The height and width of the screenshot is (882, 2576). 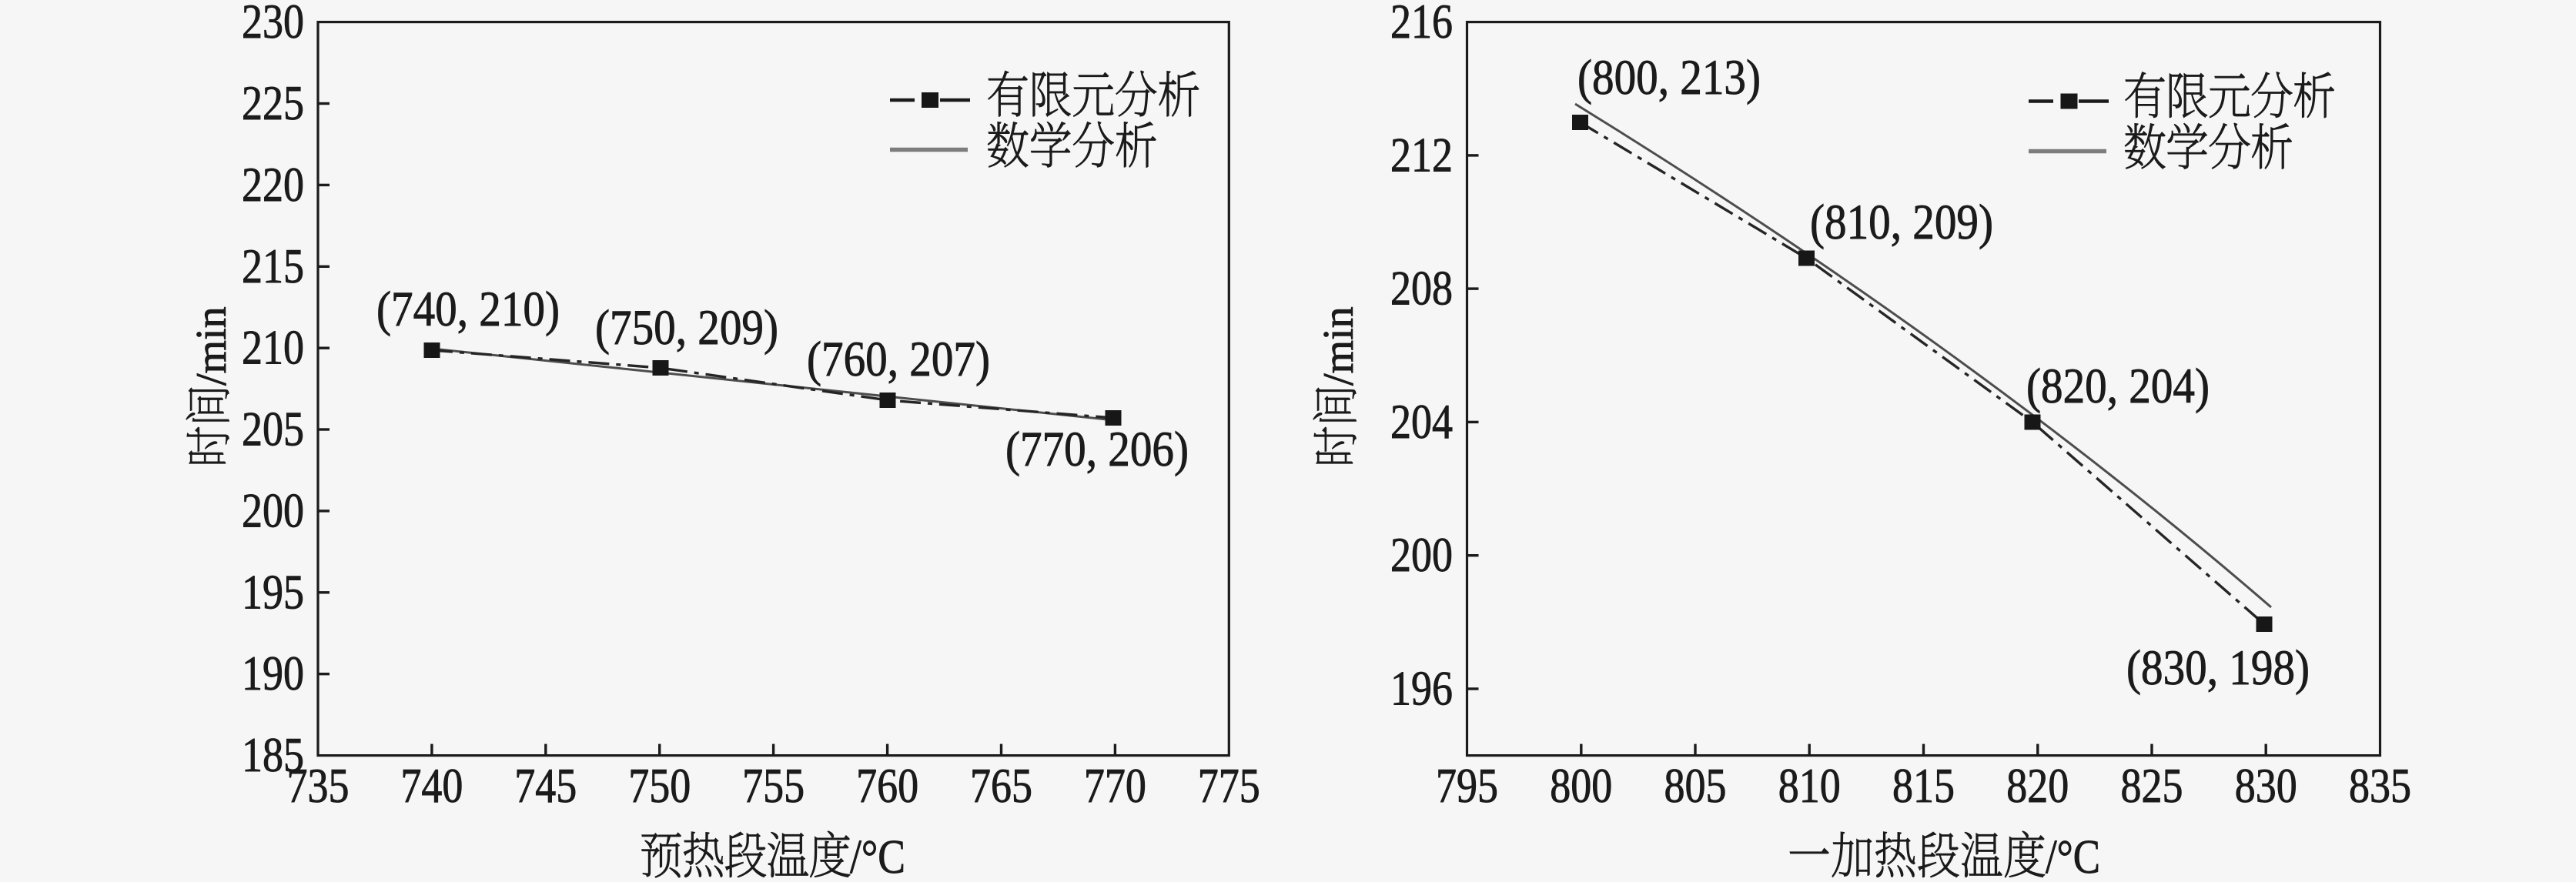 What do you see at coordinates (319, 786) in the screenshot?
I see `svg-text: 735` at bounding box center [319, 786].